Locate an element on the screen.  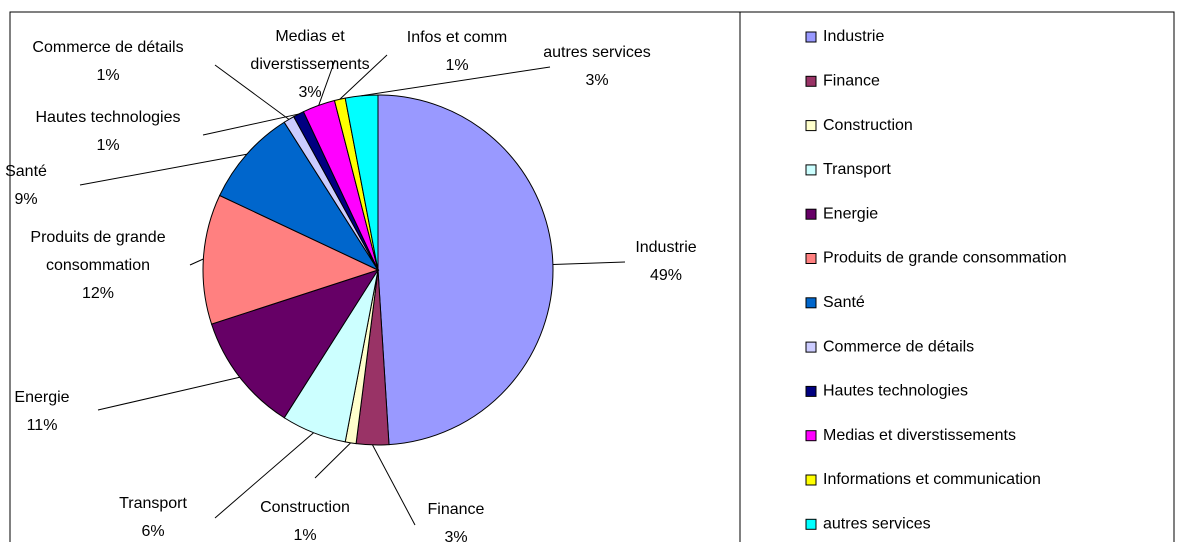
legend-label: Finance is located at coordinates (851, 81).